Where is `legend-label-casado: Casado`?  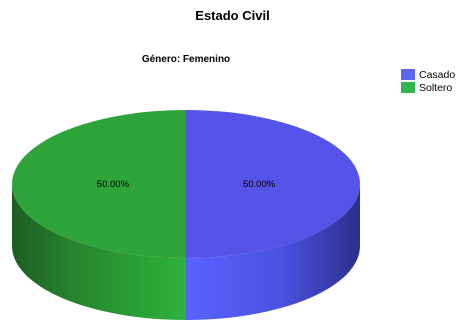
legend-label-casado: Casado is located at coordinates (437, 74).